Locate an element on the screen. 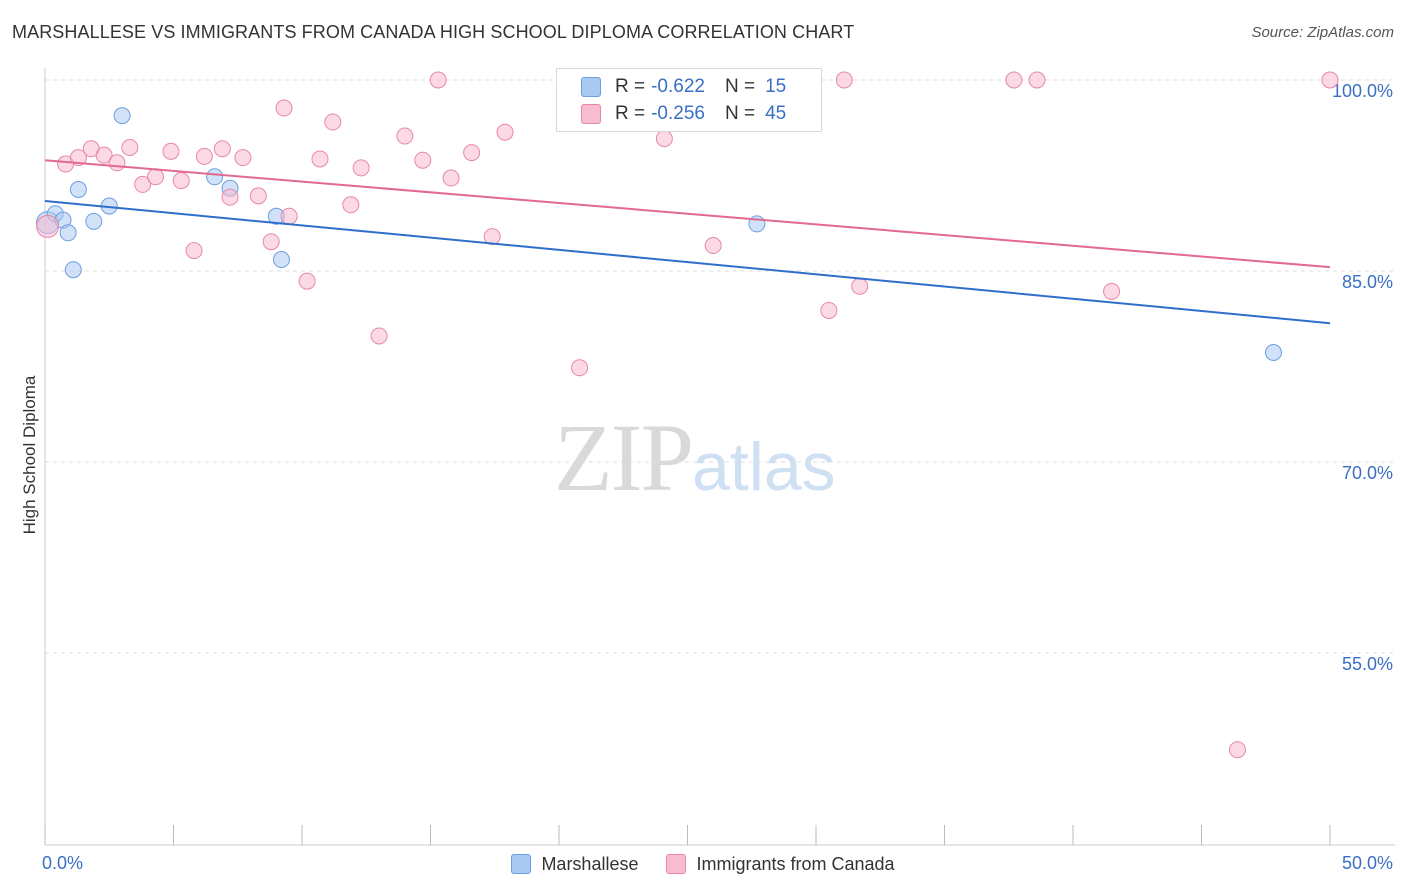 This screenshot has width=1406, height=892. legend-item-canada: Immigrants from Canada is located at coordinates (780, 864).